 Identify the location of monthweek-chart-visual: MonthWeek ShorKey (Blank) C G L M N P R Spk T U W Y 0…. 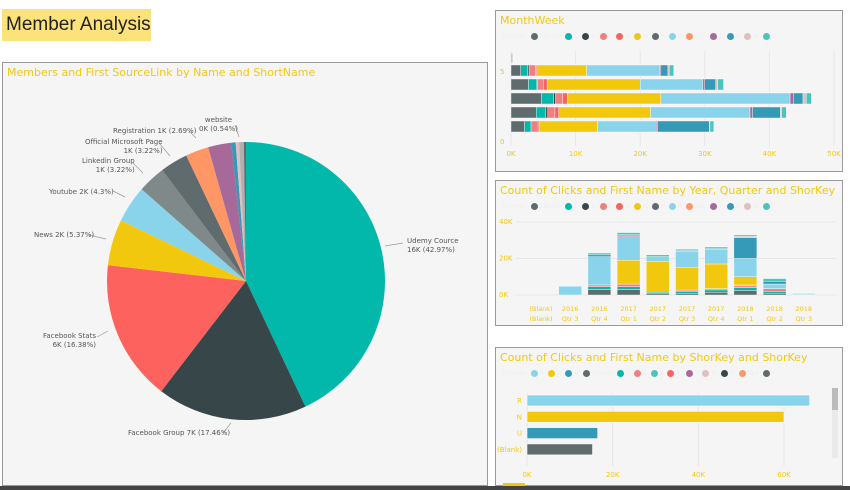
(669, 91).